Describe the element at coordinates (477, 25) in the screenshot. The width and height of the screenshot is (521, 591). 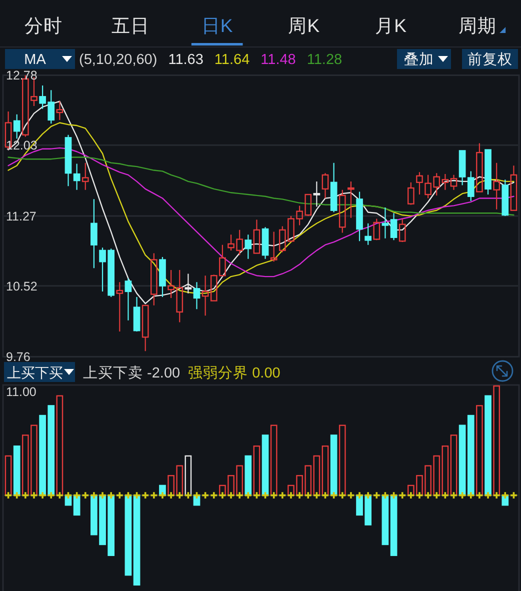
I see `text: 周期` at that location.